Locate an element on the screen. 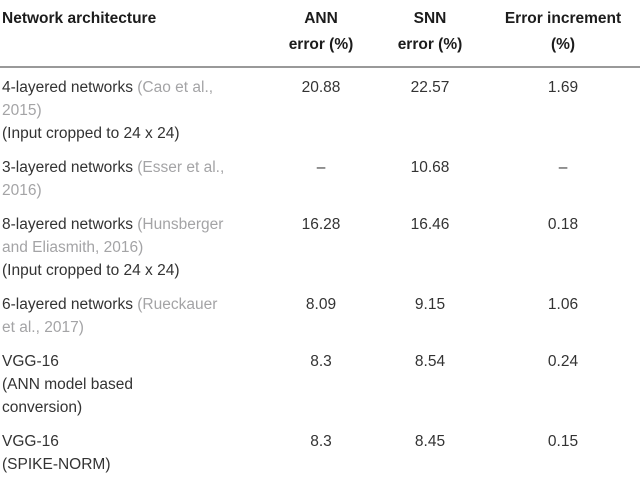  architecture-text: 4-layered networks is located at coordinates (70, 87).